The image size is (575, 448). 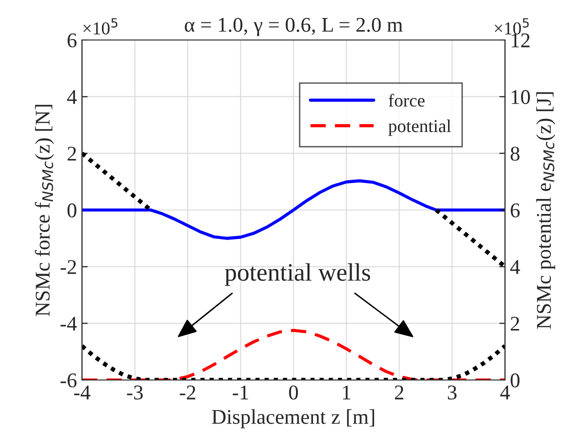 What do you see at coordinates (346, 393) in the screenshot?
I see `x-tick-label: 1` at bounding box center [346, 393].